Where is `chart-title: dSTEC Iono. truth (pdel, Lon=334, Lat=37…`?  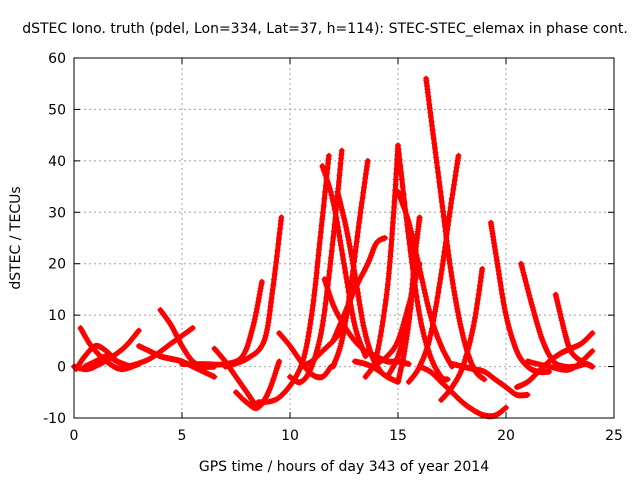 chart-title: dSTEC Iono. truth (pdel, Lon=334, Lat=37… is located at coordinates (325, 29).